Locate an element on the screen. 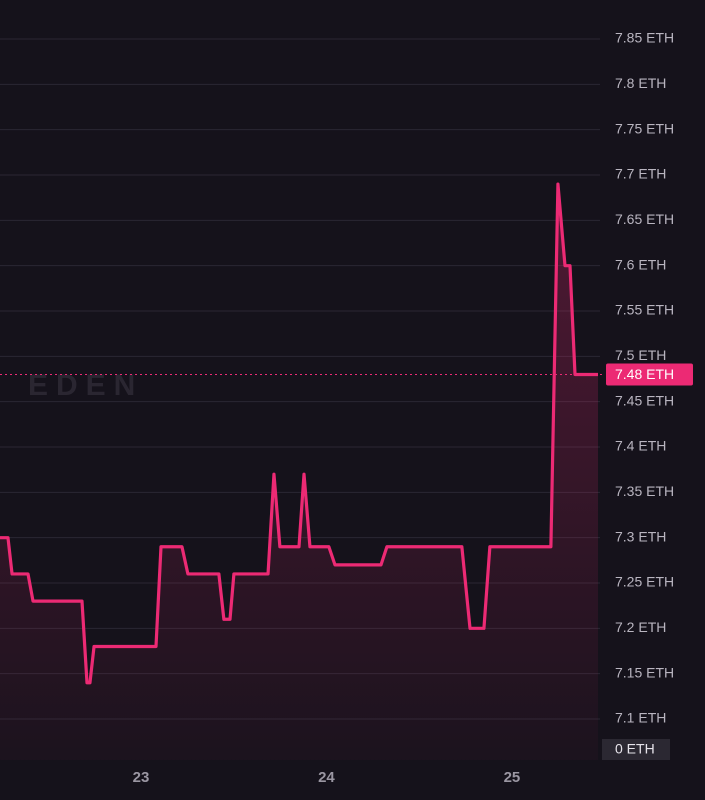 The image size is (705, 800). y-tick-label: 7.1 ETH is located at coordinates (640, 718).